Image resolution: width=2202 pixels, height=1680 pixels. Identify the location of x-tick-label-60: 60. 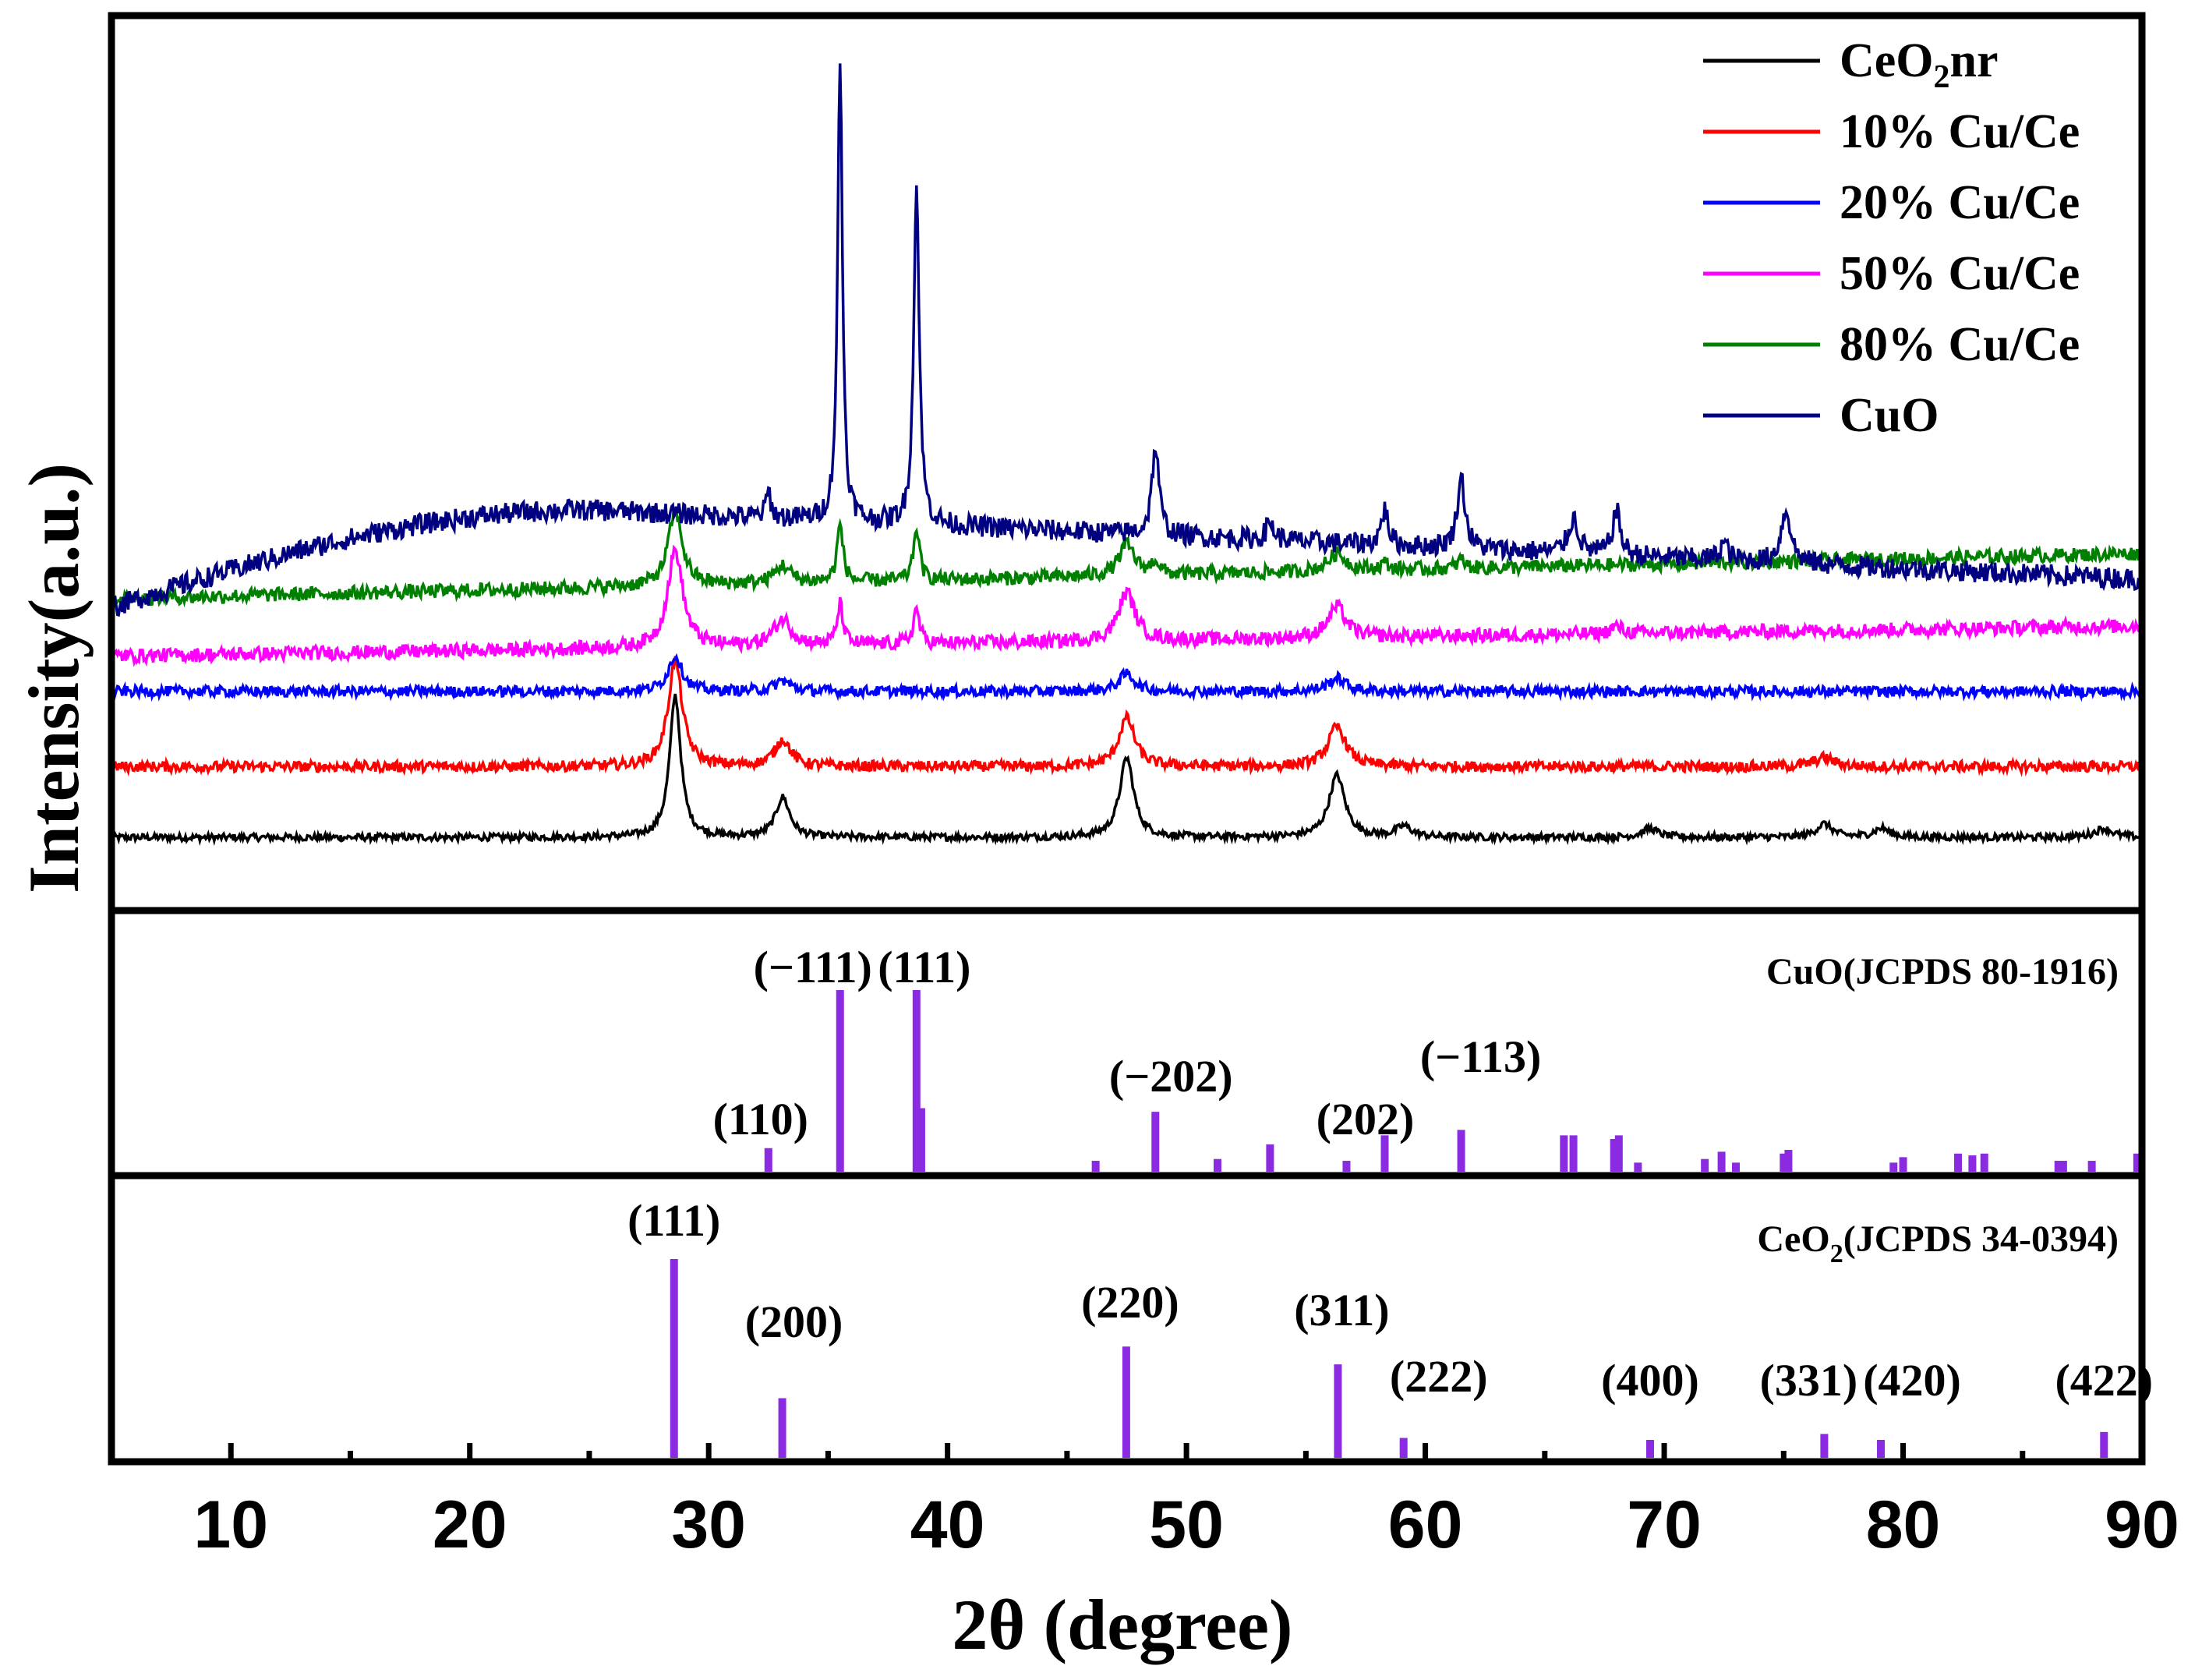
(1425, 1524).